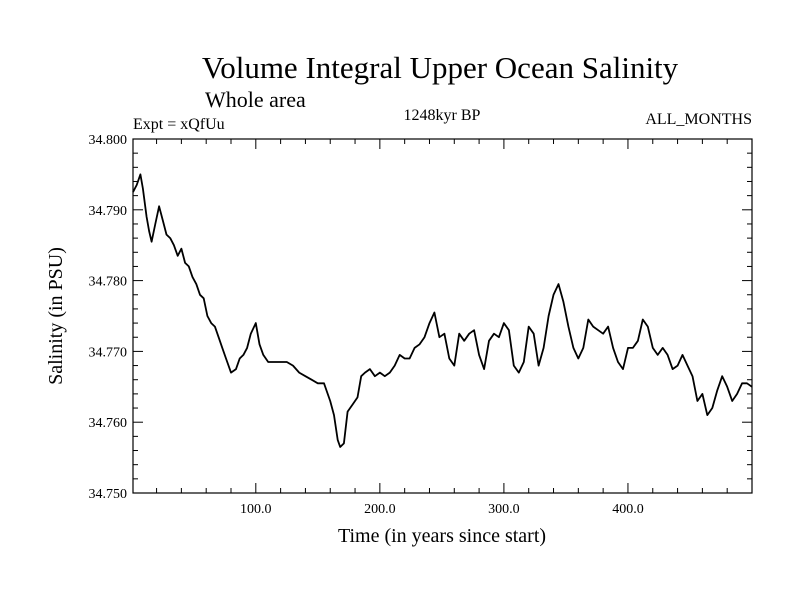 The image size is (800, 600). What do you see at coordinates (108, 352) in the screenshot?
I see `y-tick-label: 34.770` at bounding box center [108, 352].